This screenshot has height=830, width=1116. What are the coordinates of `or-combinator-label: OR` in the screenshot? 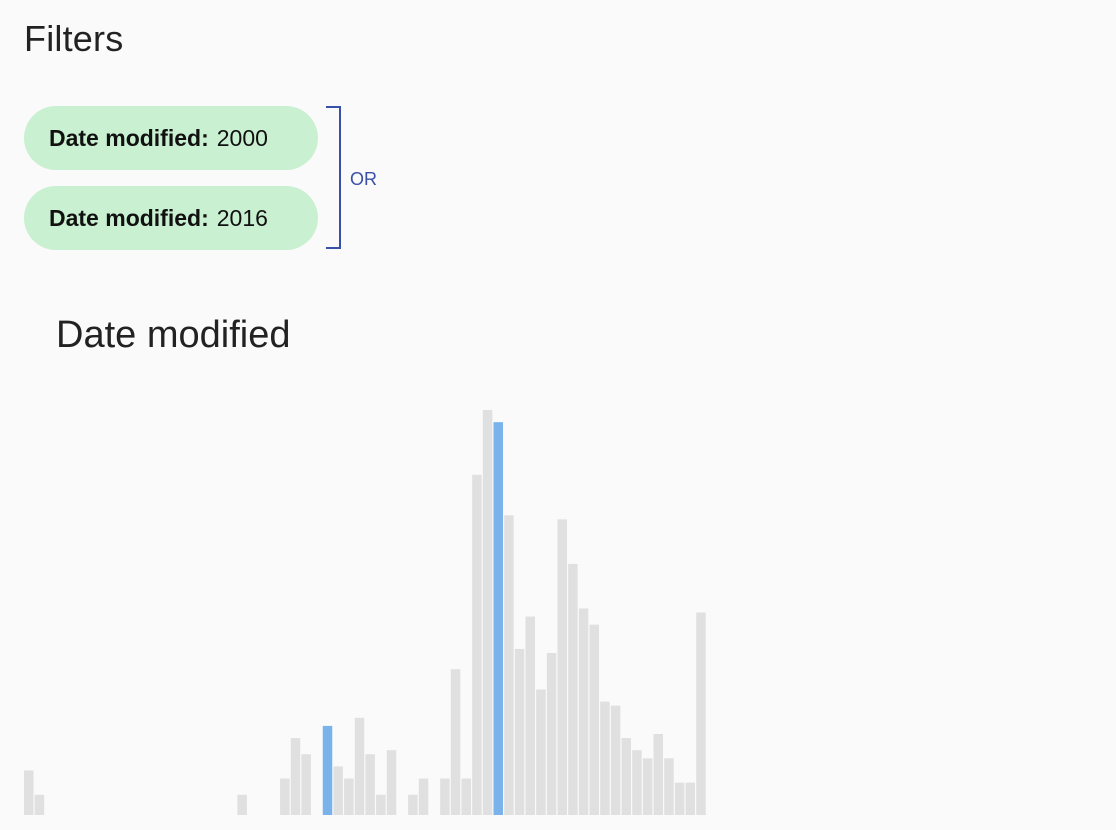 It's located at (363, 179).